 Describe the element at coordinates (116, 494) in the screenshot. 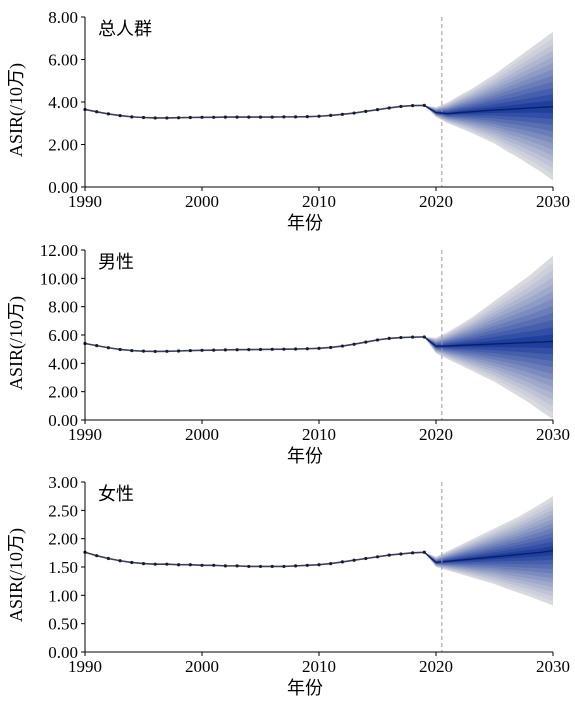

I see `panel-title: 女性` at that location.